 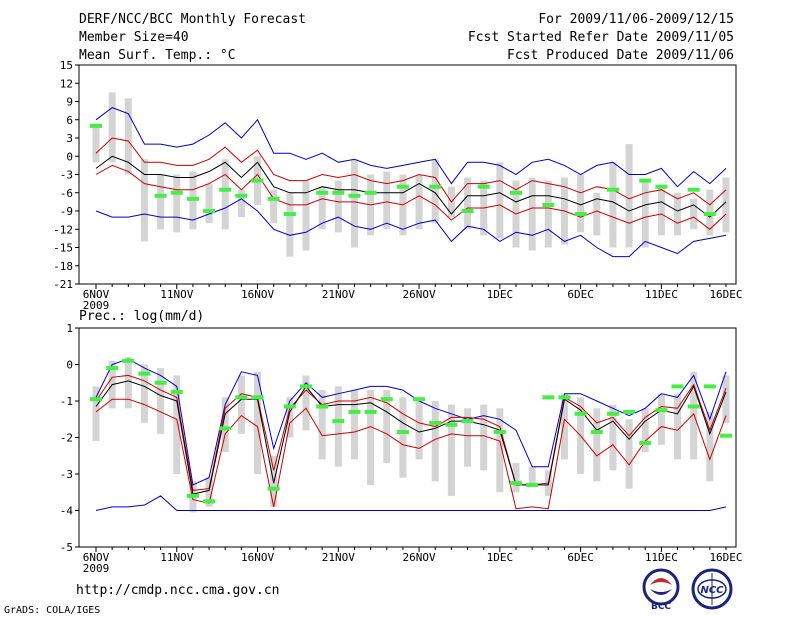 I want to click on y-tick-label: -21, so click(x=63, y=284).